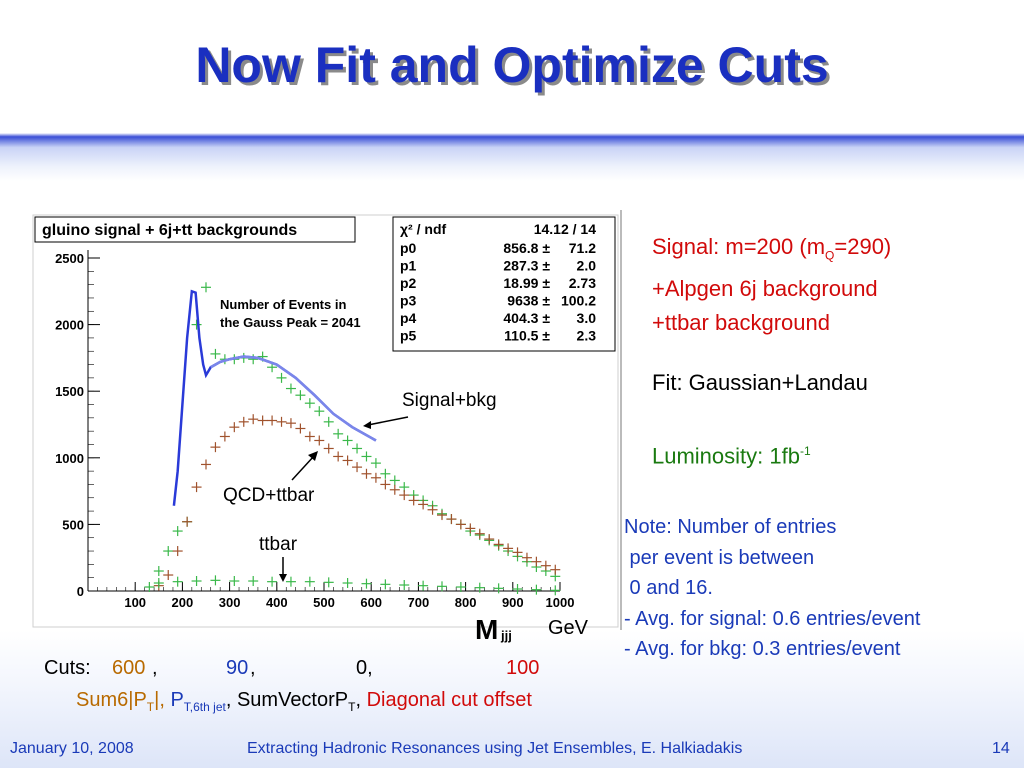 This screenshot has height=768, width=1024. I want to click on label-ttbar: ttbar, so click(278, 544).